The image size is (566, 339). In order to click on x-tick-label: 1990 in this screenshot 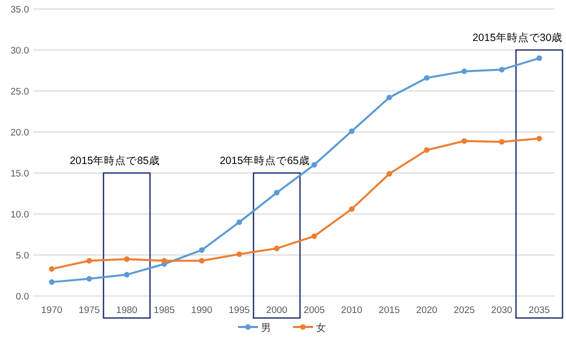, I will do `click(201, 310)`.